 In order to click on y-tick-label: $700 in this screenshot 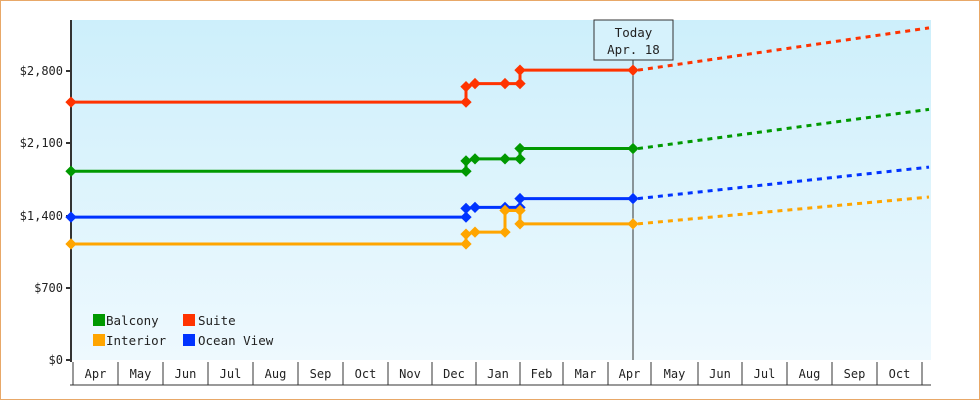, I will do `click(48, 288)`.